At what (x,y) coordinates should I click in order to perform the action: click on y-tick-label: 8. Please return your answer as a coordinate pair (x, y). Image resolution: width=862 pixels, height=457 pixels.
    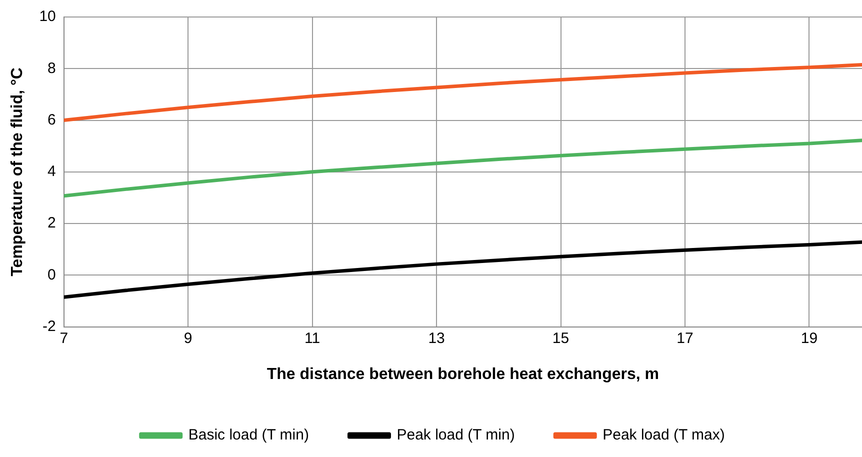
    Looking at the image, I should click on (52, 68).